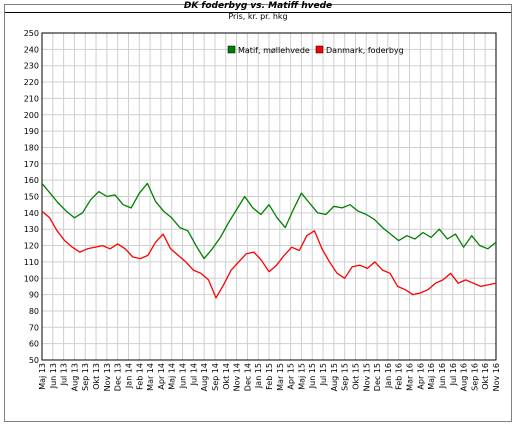  What do you see at coordinates (172, 376) in the screenshot?
I see `x-tick-label: Maj 14` at bounding box center [172, 376].